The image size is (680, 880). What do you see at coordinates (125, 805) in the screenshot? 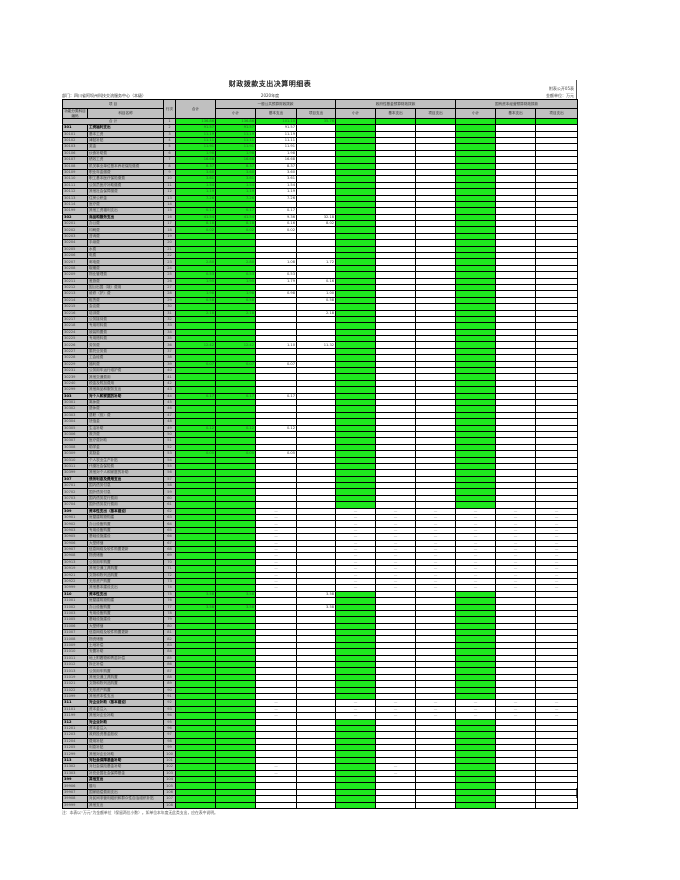
I see `row-name: 其他支出` at bounding box center [125, 805].